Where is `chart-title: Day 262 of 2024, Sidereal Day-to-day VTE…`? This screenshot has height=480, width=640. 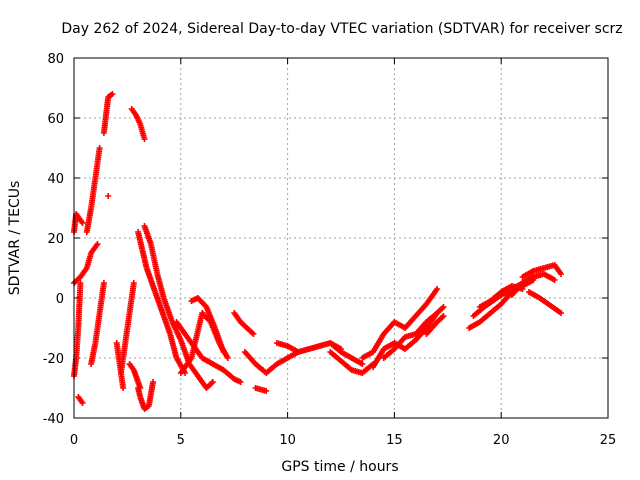
chart-title: Day 262 of 2024, Sidereal Day-to-day VTE… is located at coordinates (341, 29).